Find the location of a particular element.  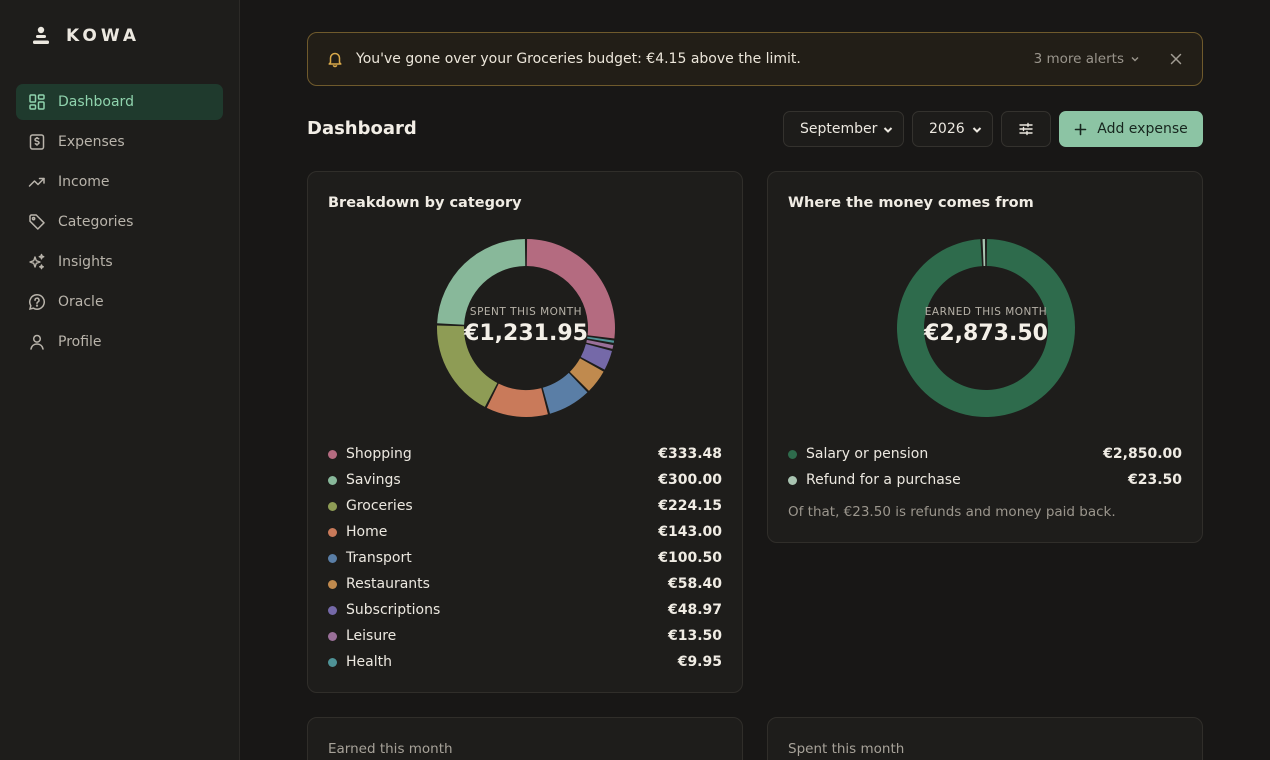

plus-icon is located at coordinates (1080, 129).